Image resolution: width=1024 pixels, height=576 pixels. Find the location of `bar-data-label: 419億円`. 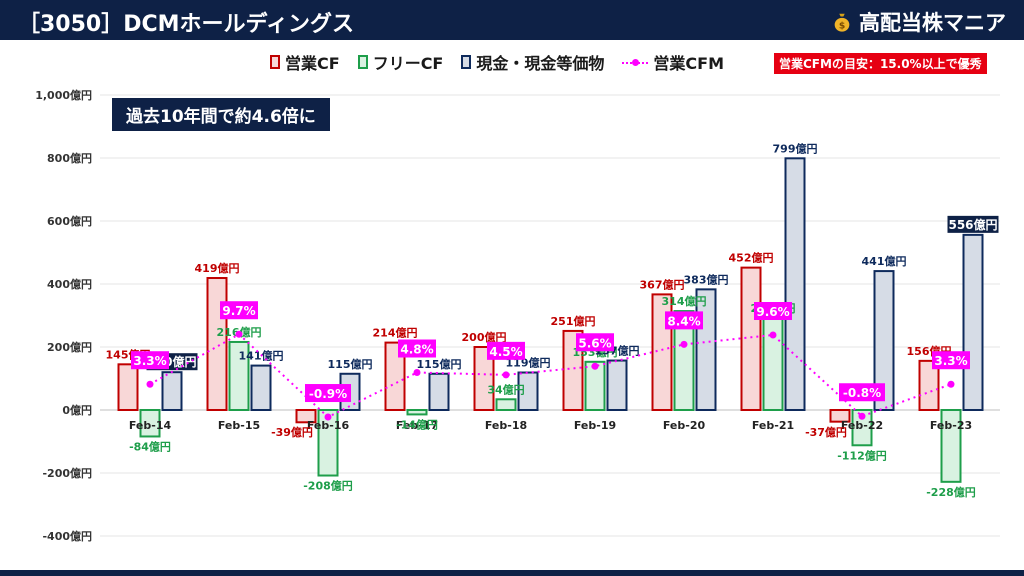

bar-data-label: 419億円 is located at coordinates (217, 268).